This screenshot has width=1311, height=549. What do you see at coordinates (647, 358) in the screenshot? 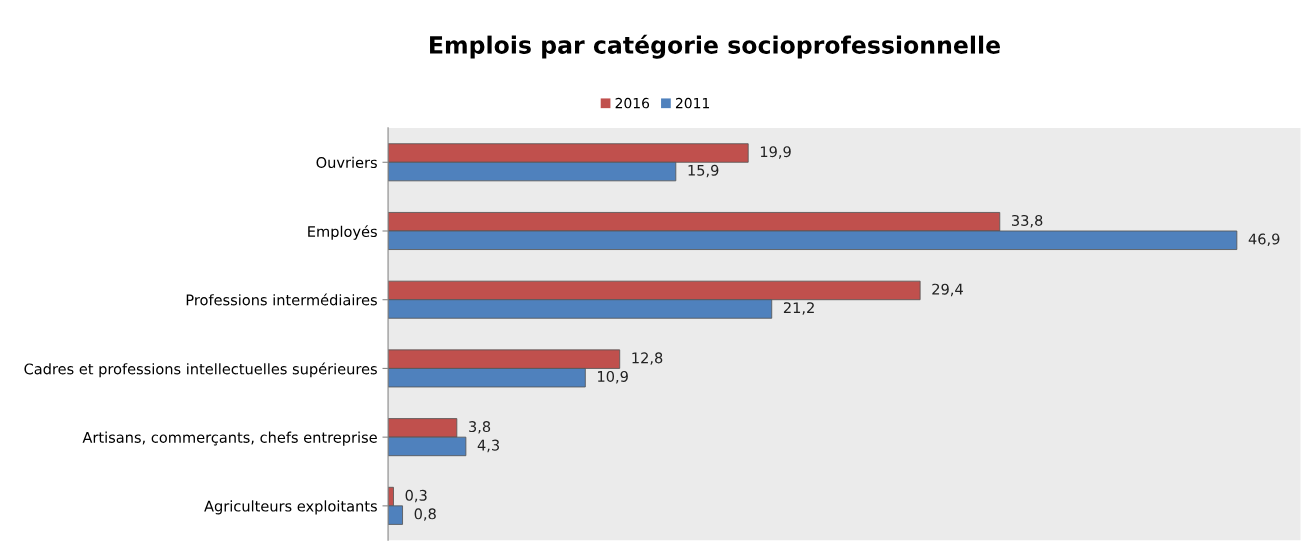
I see `data-label: 12,8` at bounding box center [647, 358].